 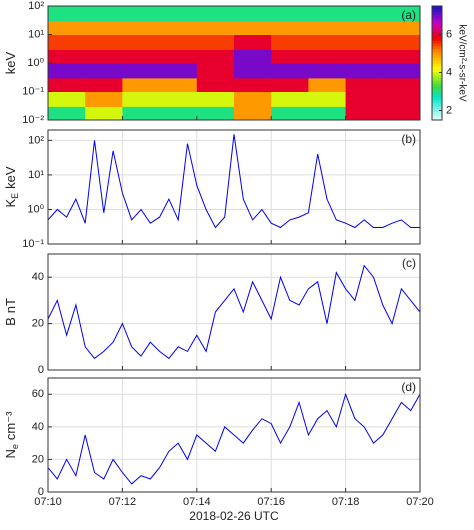 What do you see at coordinates (10, 453) in the screenshot?
I see `y-label-main: N` at bounding box center [10, 453].